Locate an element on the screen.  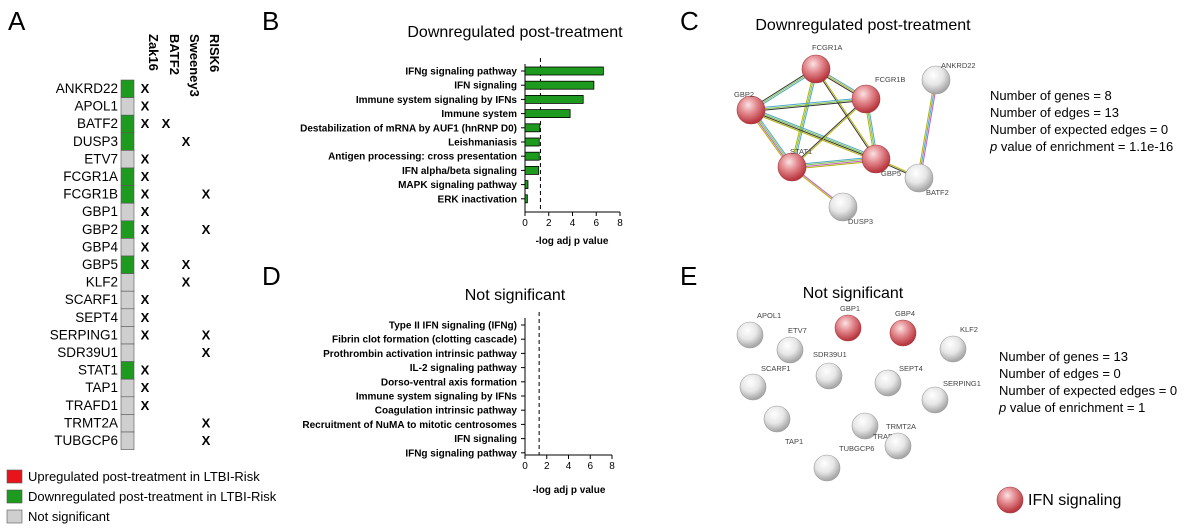
column-header: Zak16 is located at coordinates (153, 52).